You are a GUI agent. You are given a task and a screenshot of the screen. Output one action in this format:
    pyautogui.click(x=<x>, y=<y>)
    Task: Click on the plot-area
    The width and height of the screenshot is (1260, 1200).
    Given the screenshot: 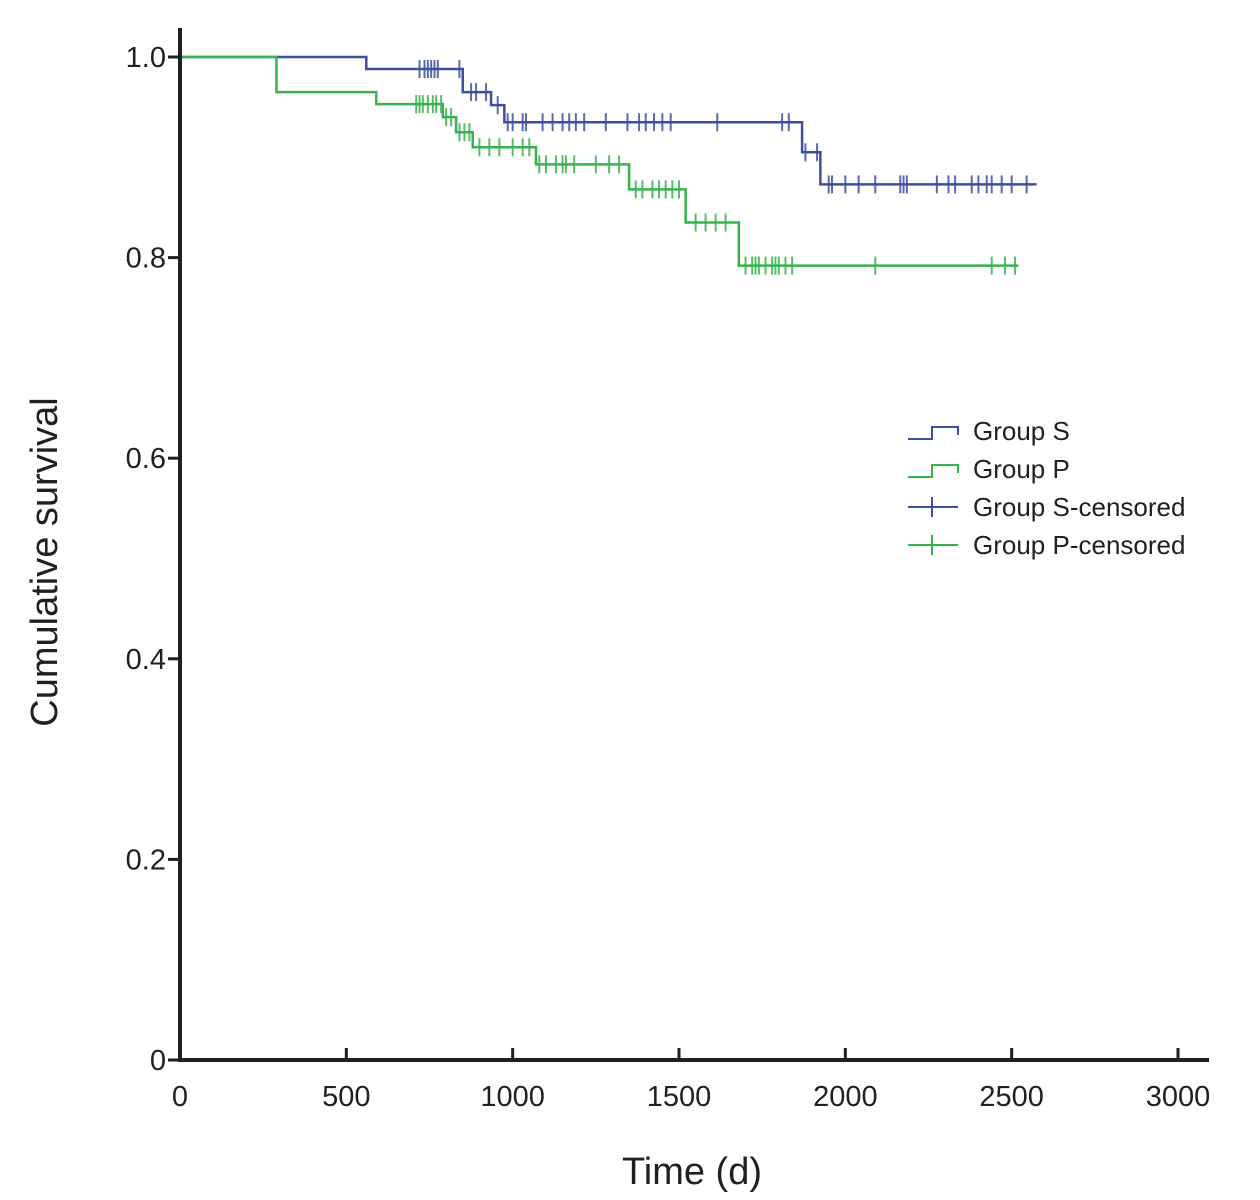 What is the action you would take?
    pyautogui.click(x=608, y=165)
    